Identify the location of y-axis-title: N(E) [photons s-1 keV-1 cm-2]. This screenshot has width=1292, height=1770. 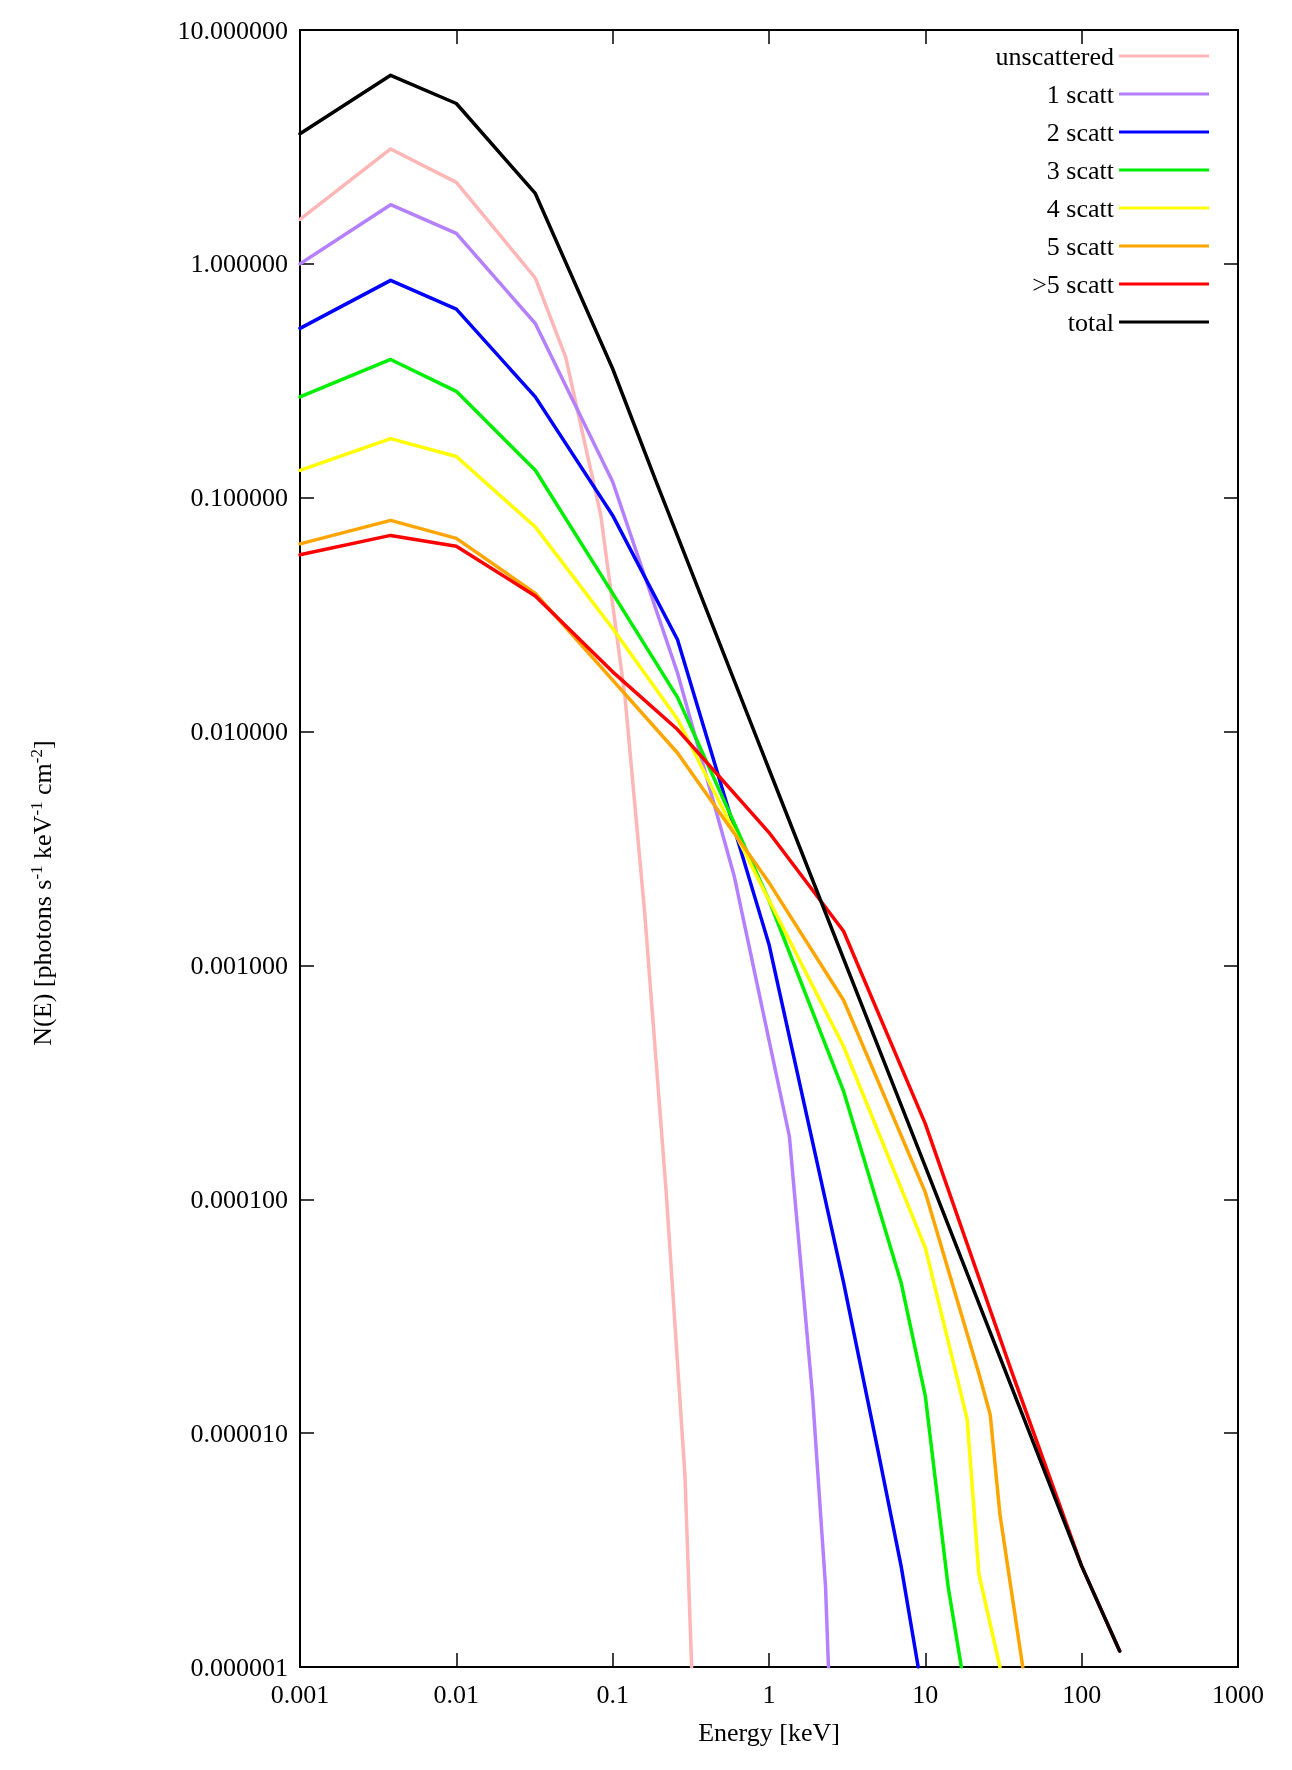
(42, 893).